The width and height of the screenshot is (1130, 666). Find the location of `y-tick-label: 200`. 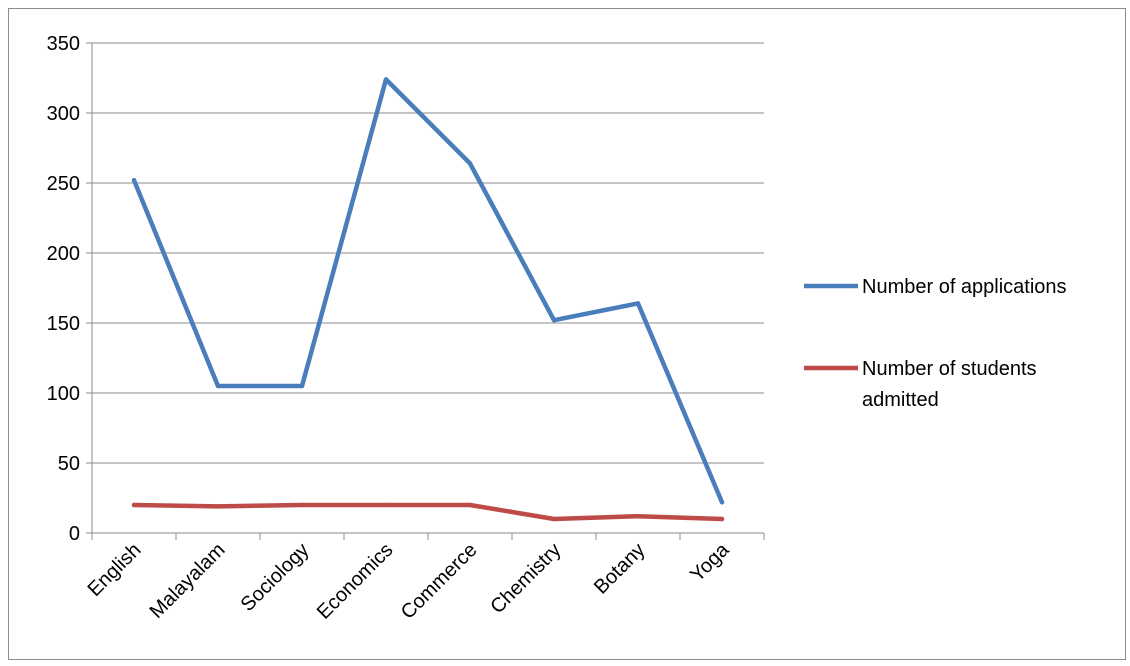

y-tick-label: 200 is located at coordinates (63, 254).